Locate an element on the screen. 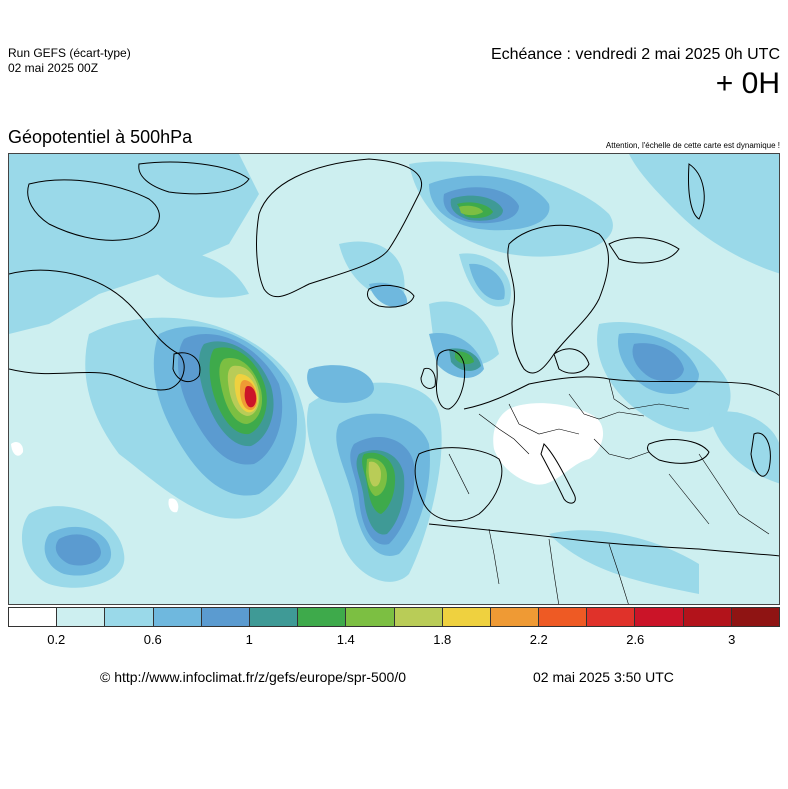 The width and height of the screenshot is (788, 789). legend-tick-label: 0.2 is located at coordinates (56, 639).